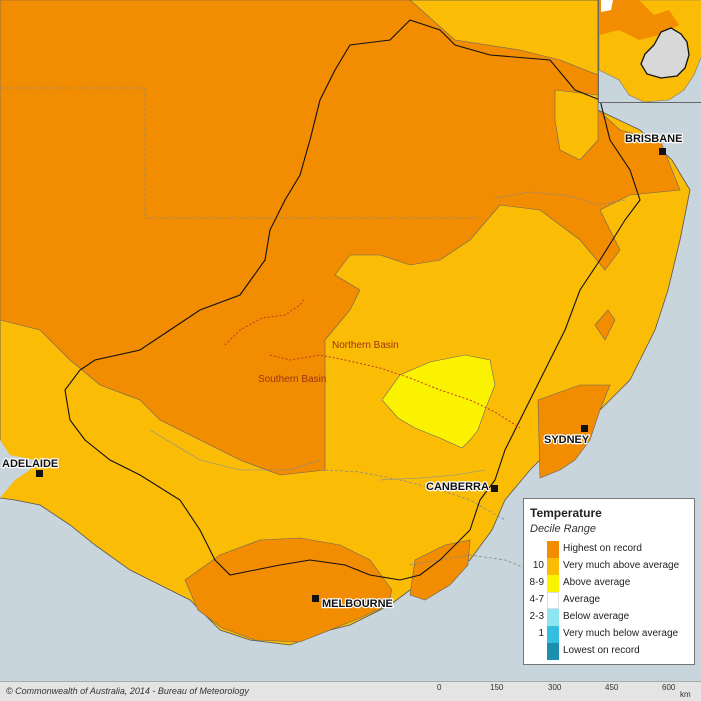  Describe the element at coordinates (607, 6) in the screenshot. I see `inset-white-patch` at that location.